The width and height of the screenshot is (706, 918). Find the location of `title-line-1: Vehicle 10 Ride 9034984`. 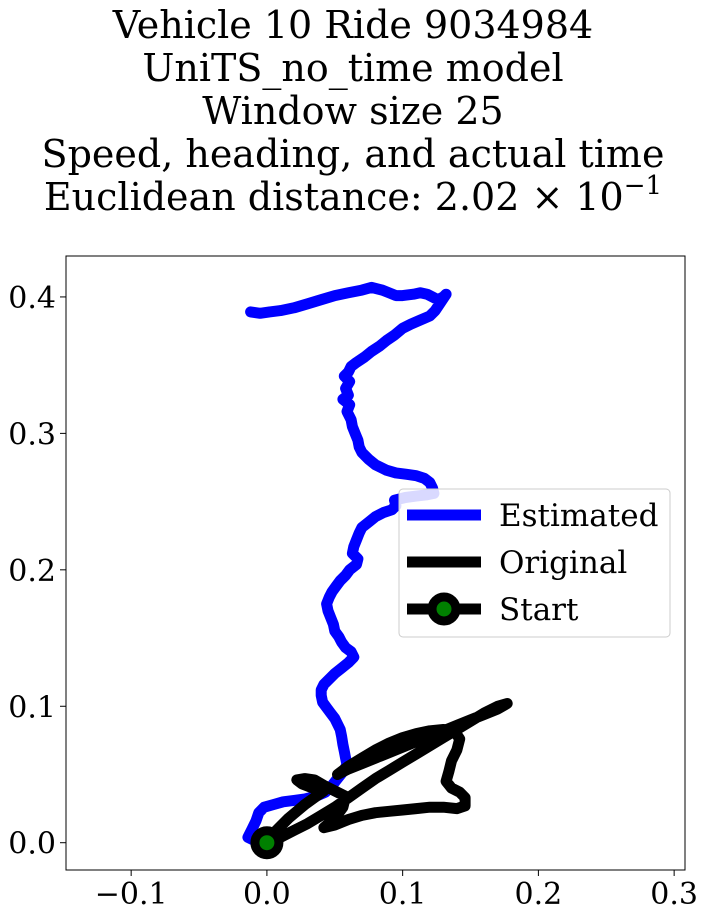

title-line-1: Vehicle 10 Ride 9034984 is located at coordinates (353, 25).